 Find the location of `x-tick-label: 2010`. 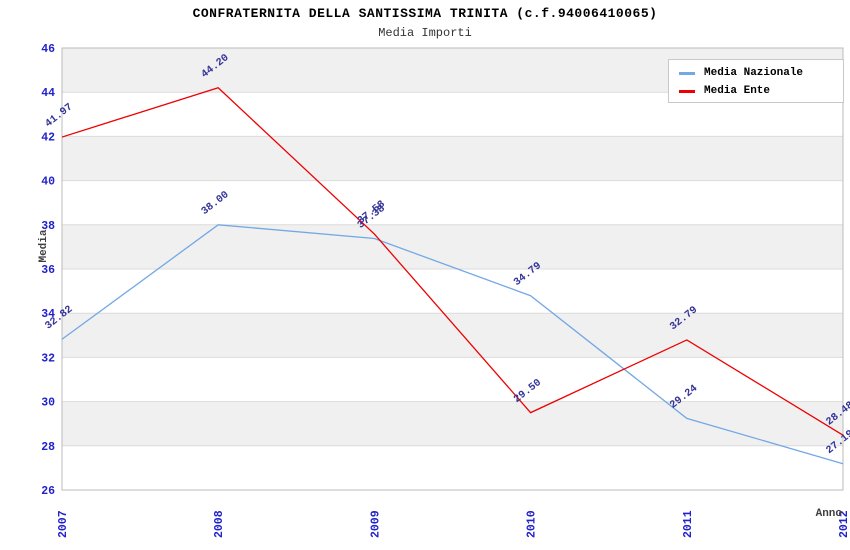

x-tick-label: 2010 is located at coordinates (532, 524).